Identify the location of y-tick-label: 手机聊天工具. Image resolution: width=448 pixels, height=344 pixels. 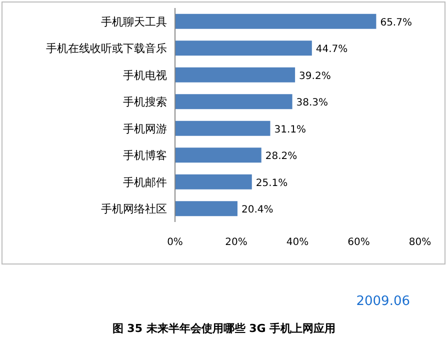
(134, 21).